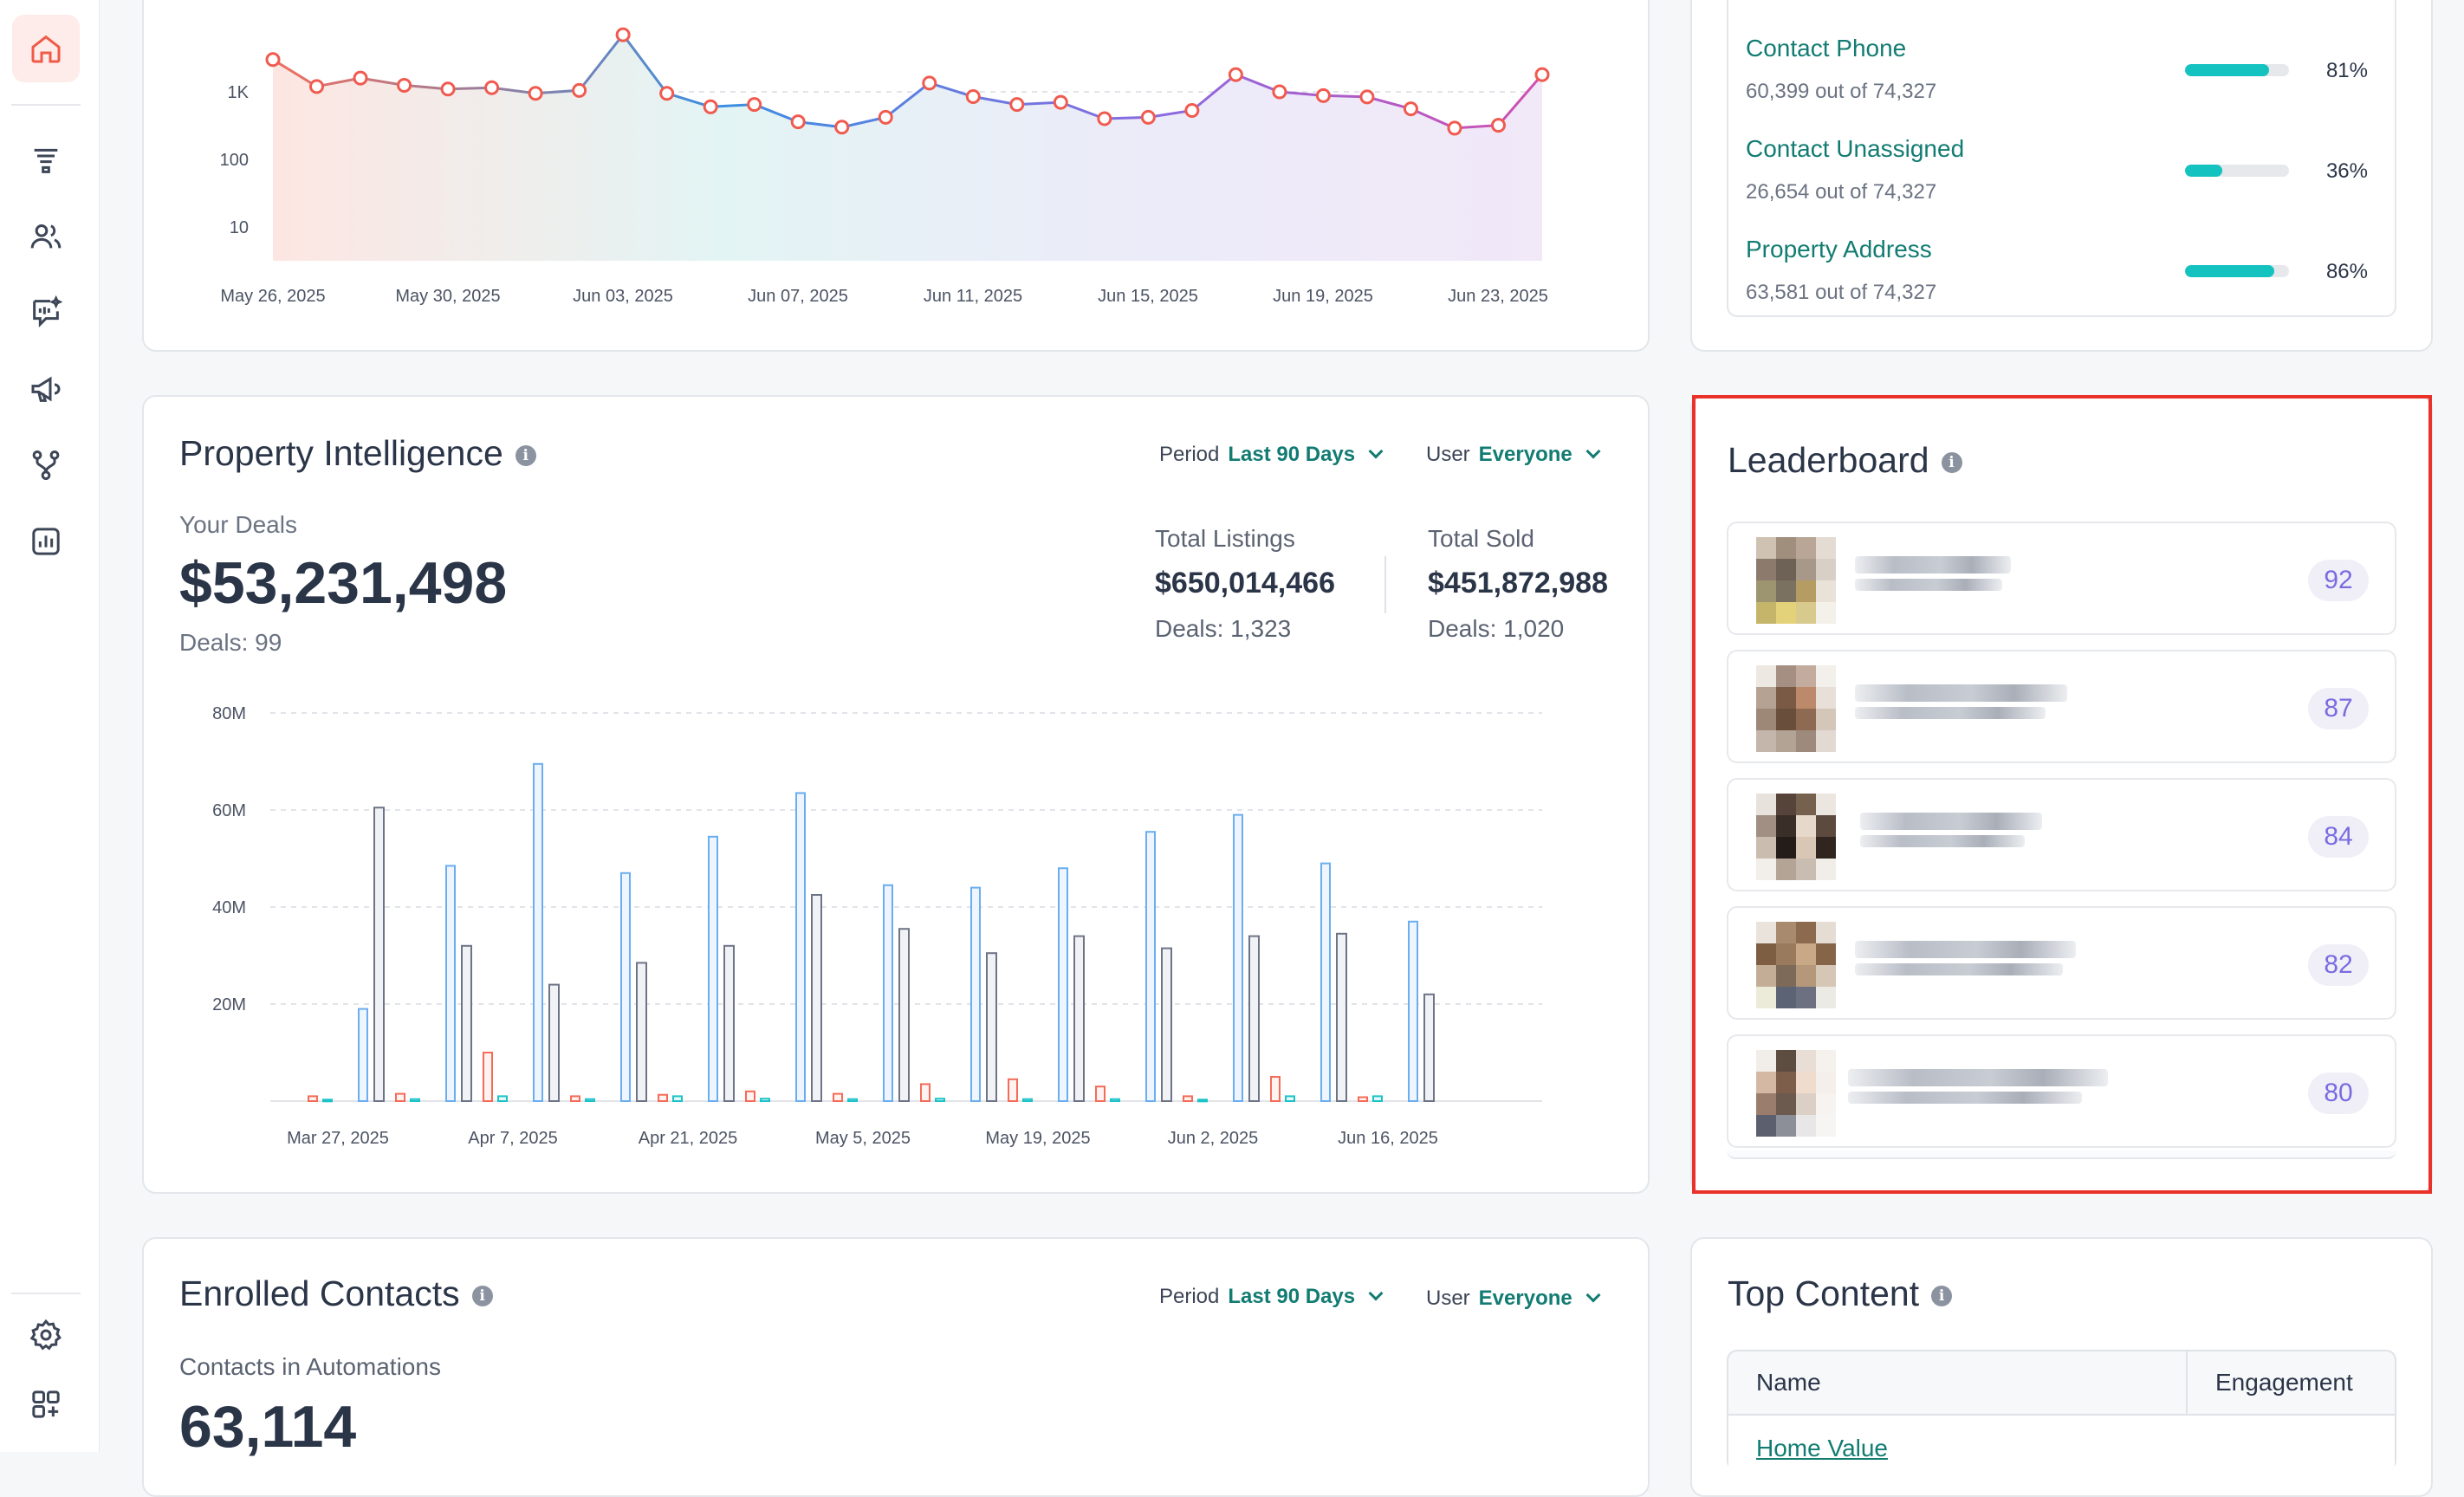  I want to click on period-value: Last 90 Days, so click(1292, 454).